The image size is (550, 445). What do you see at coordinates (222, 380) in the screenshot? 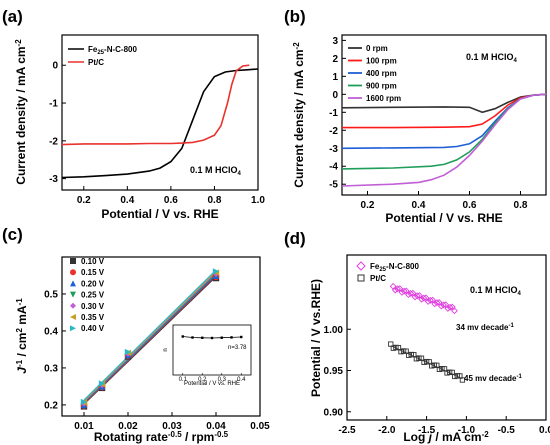
I see `inset-xtick-label: 0.3` at bounding box center [222, 380].